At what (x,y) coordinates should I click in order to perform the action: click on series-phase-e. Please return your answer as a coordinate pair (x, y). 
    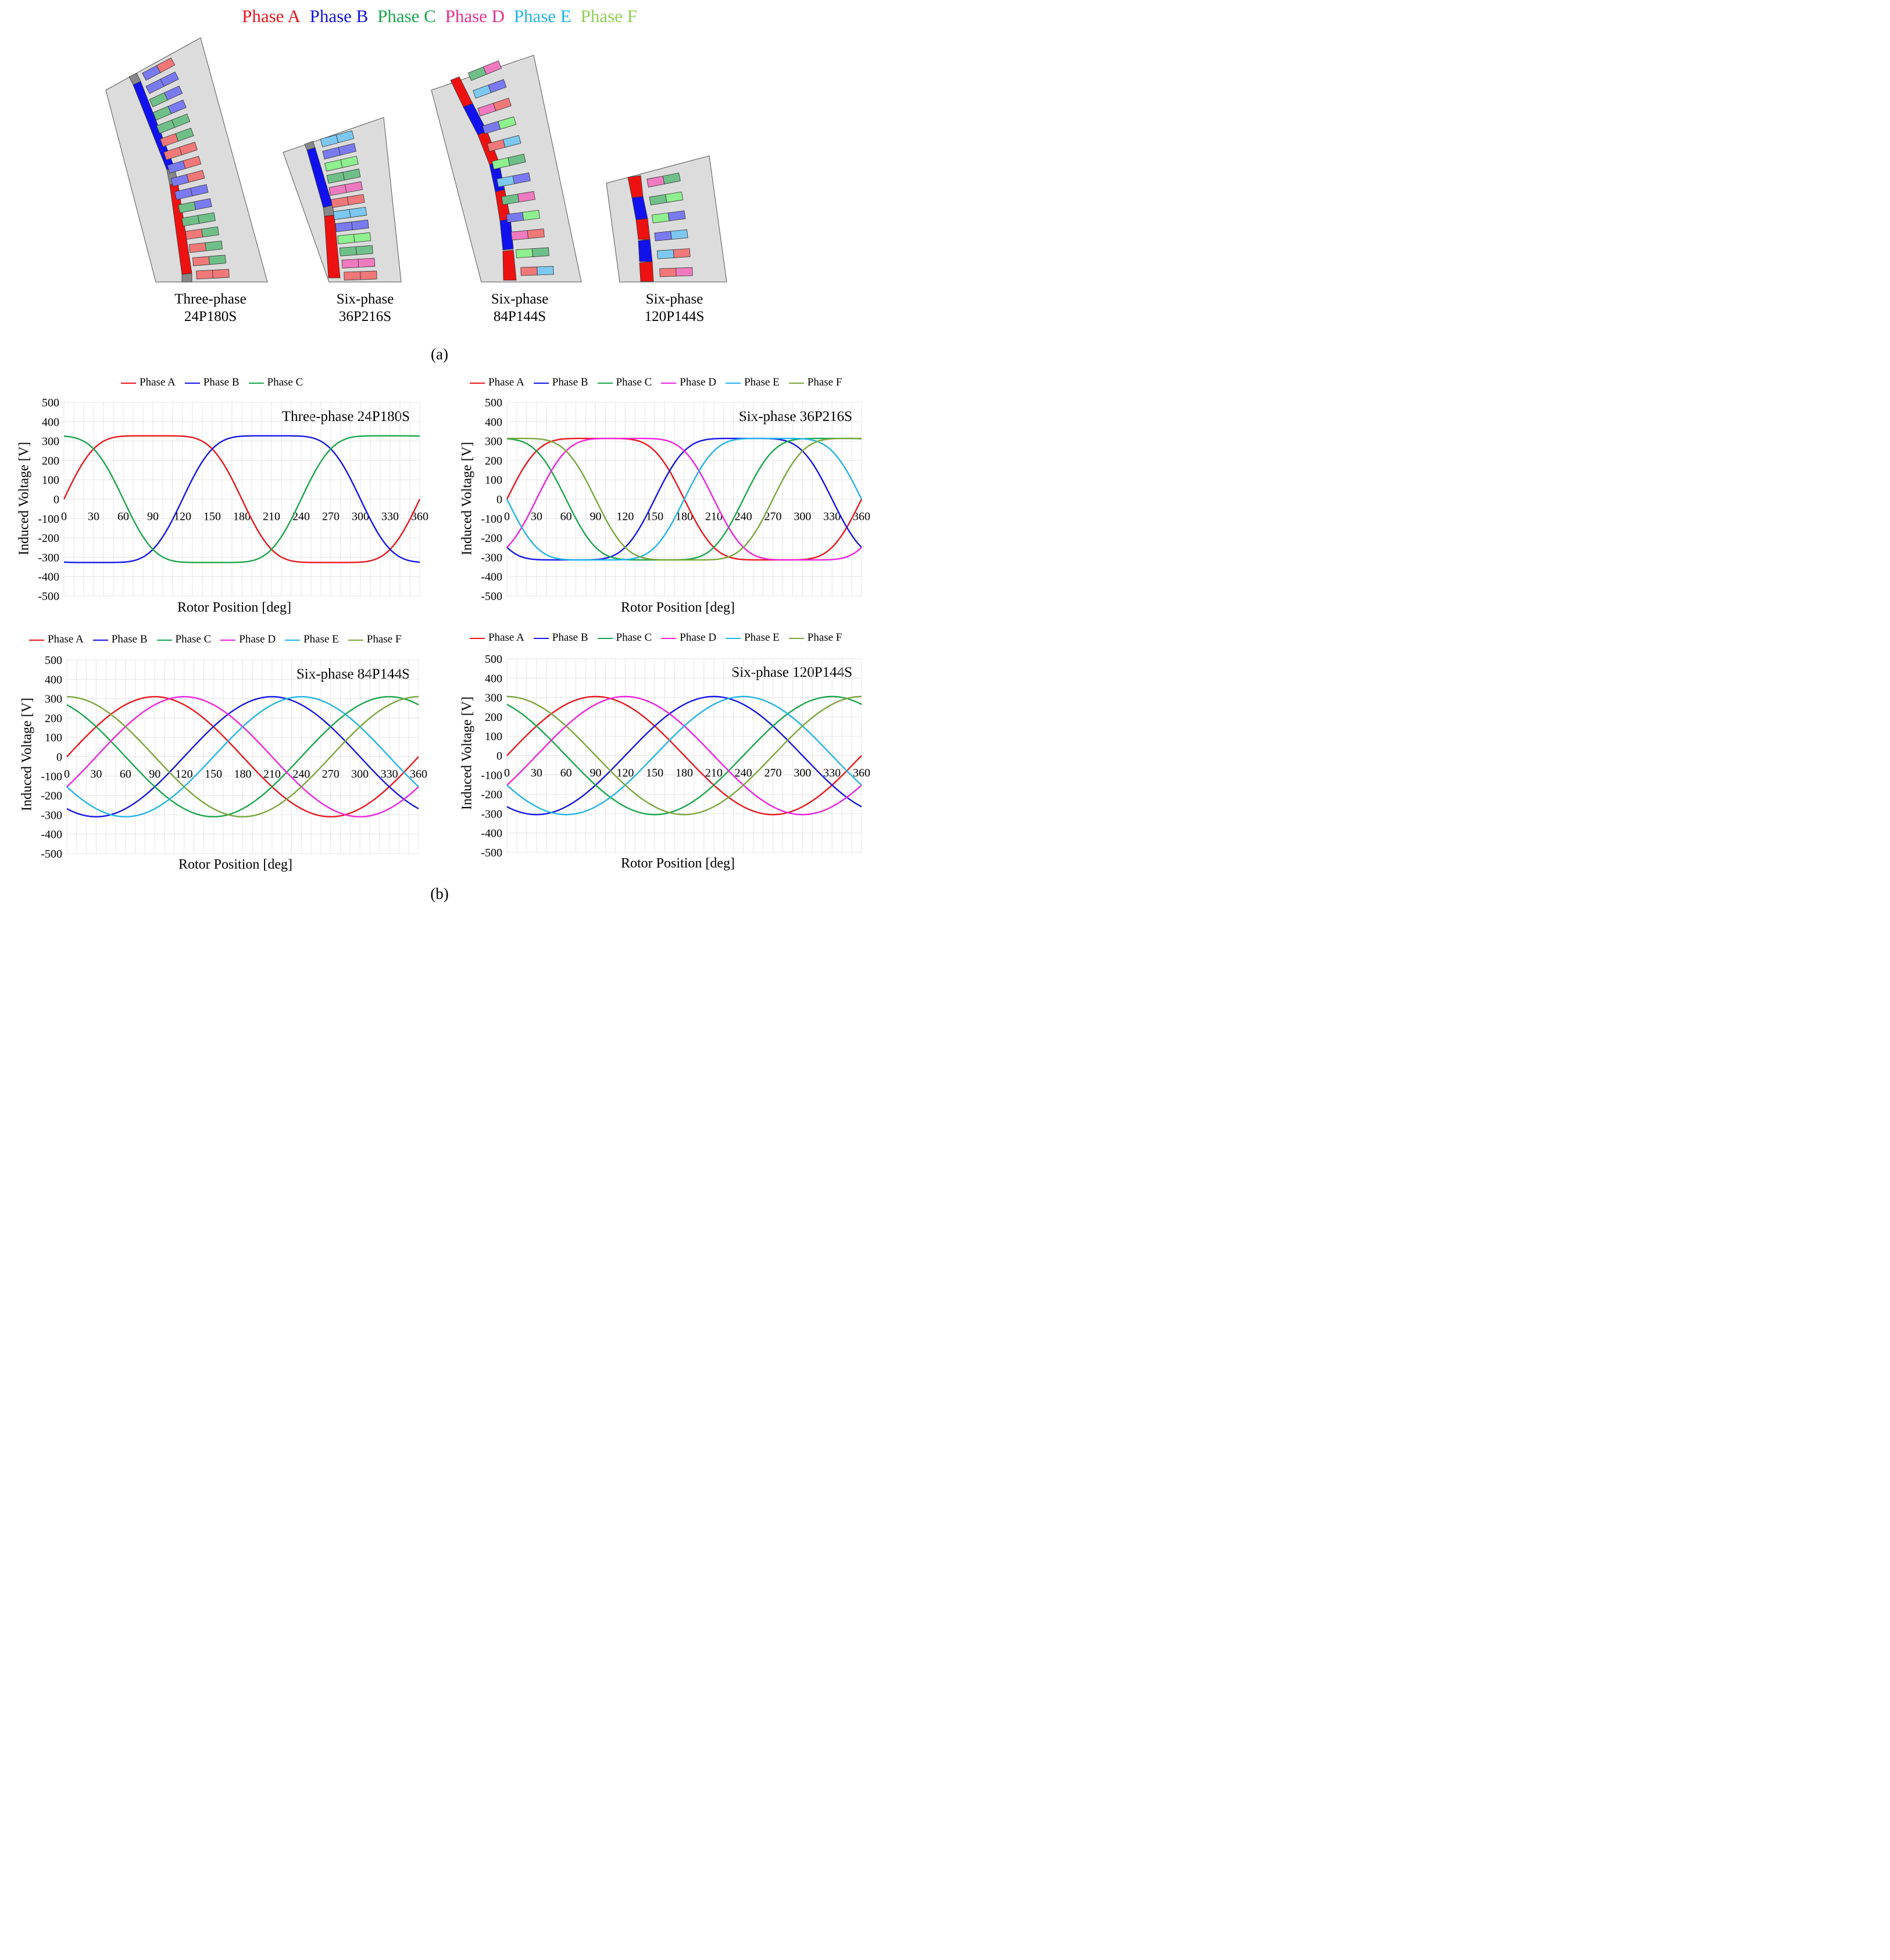
    Looking at the image, I should click on (684, 499).